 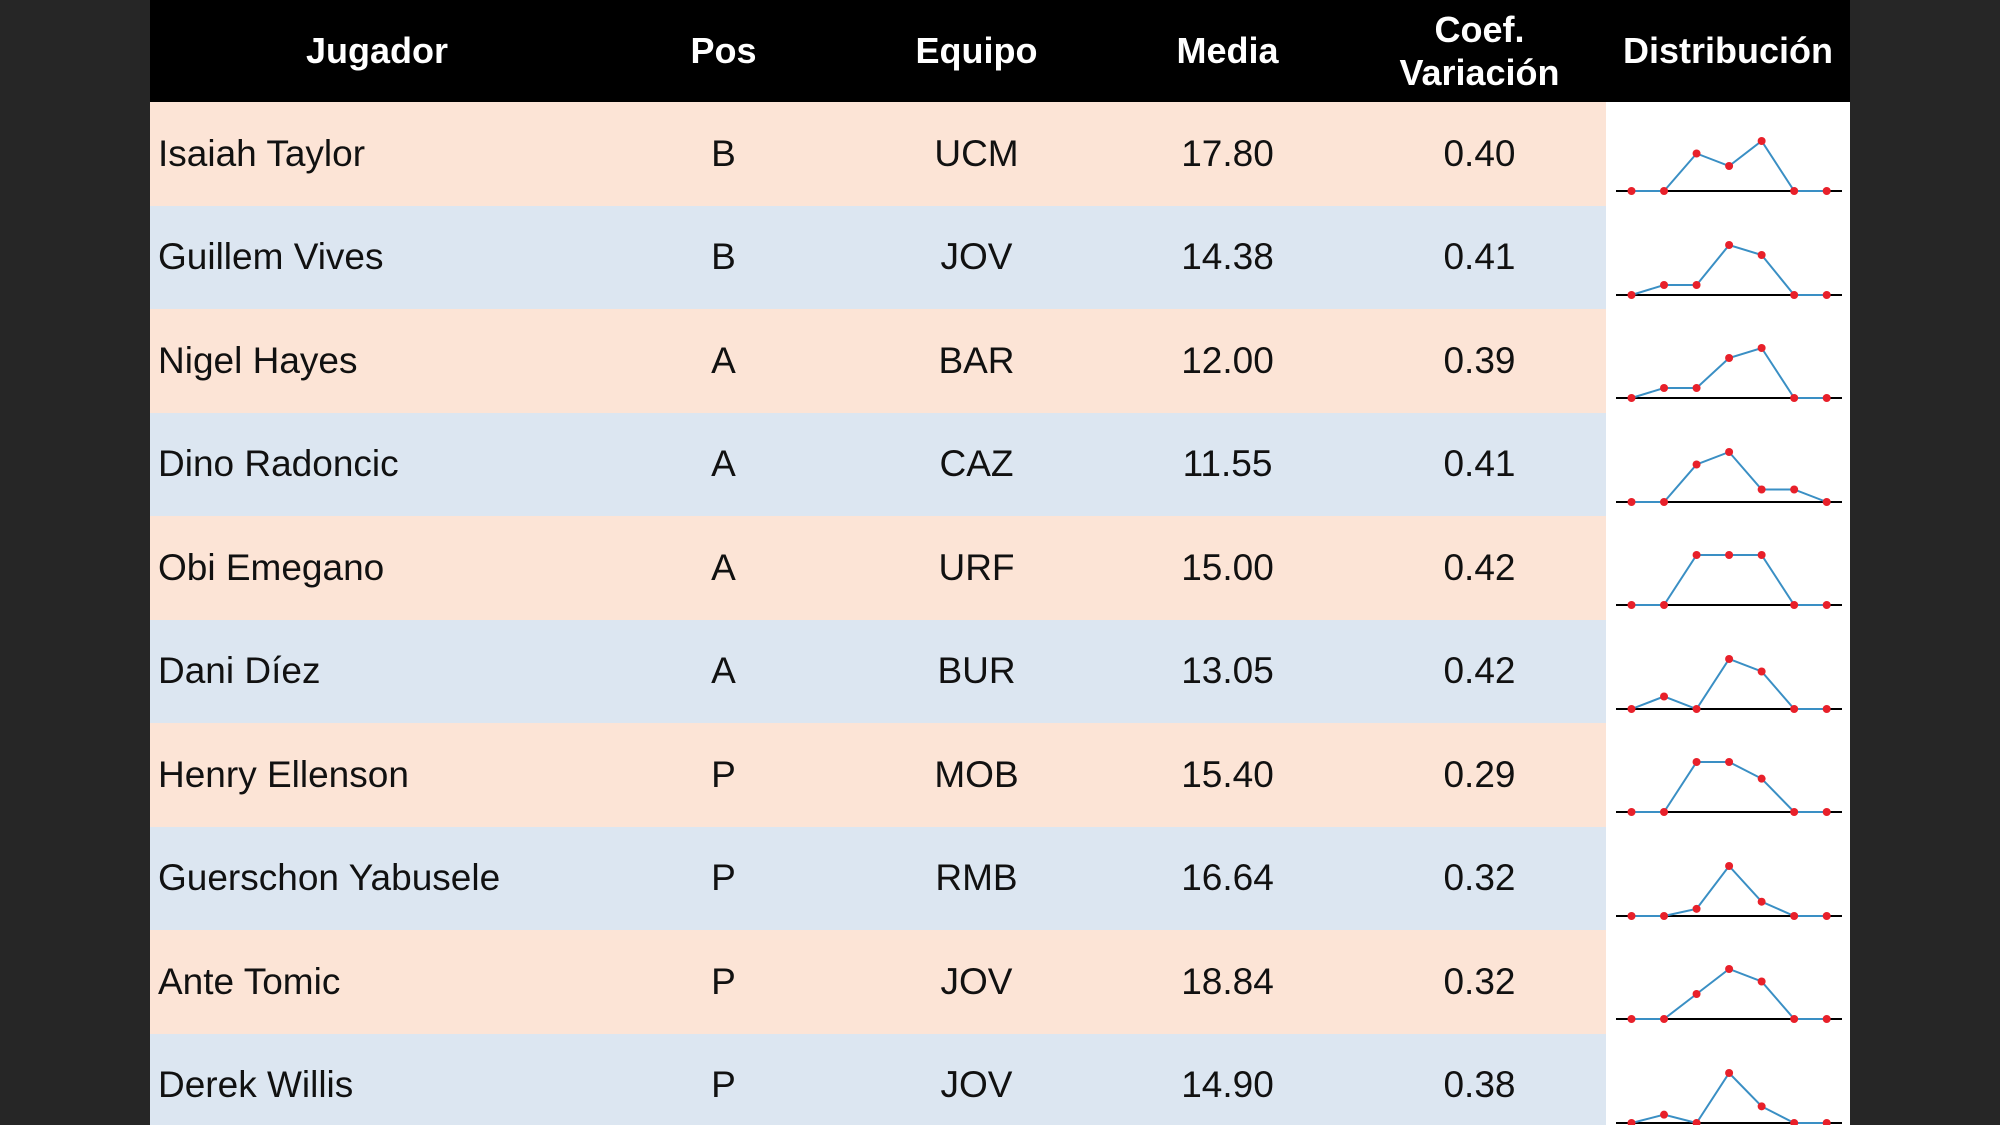 What do you see at coordinates (1227, 775) in the screenshot?
I see `cell: 15.40` at bounding box center [1227, 775].